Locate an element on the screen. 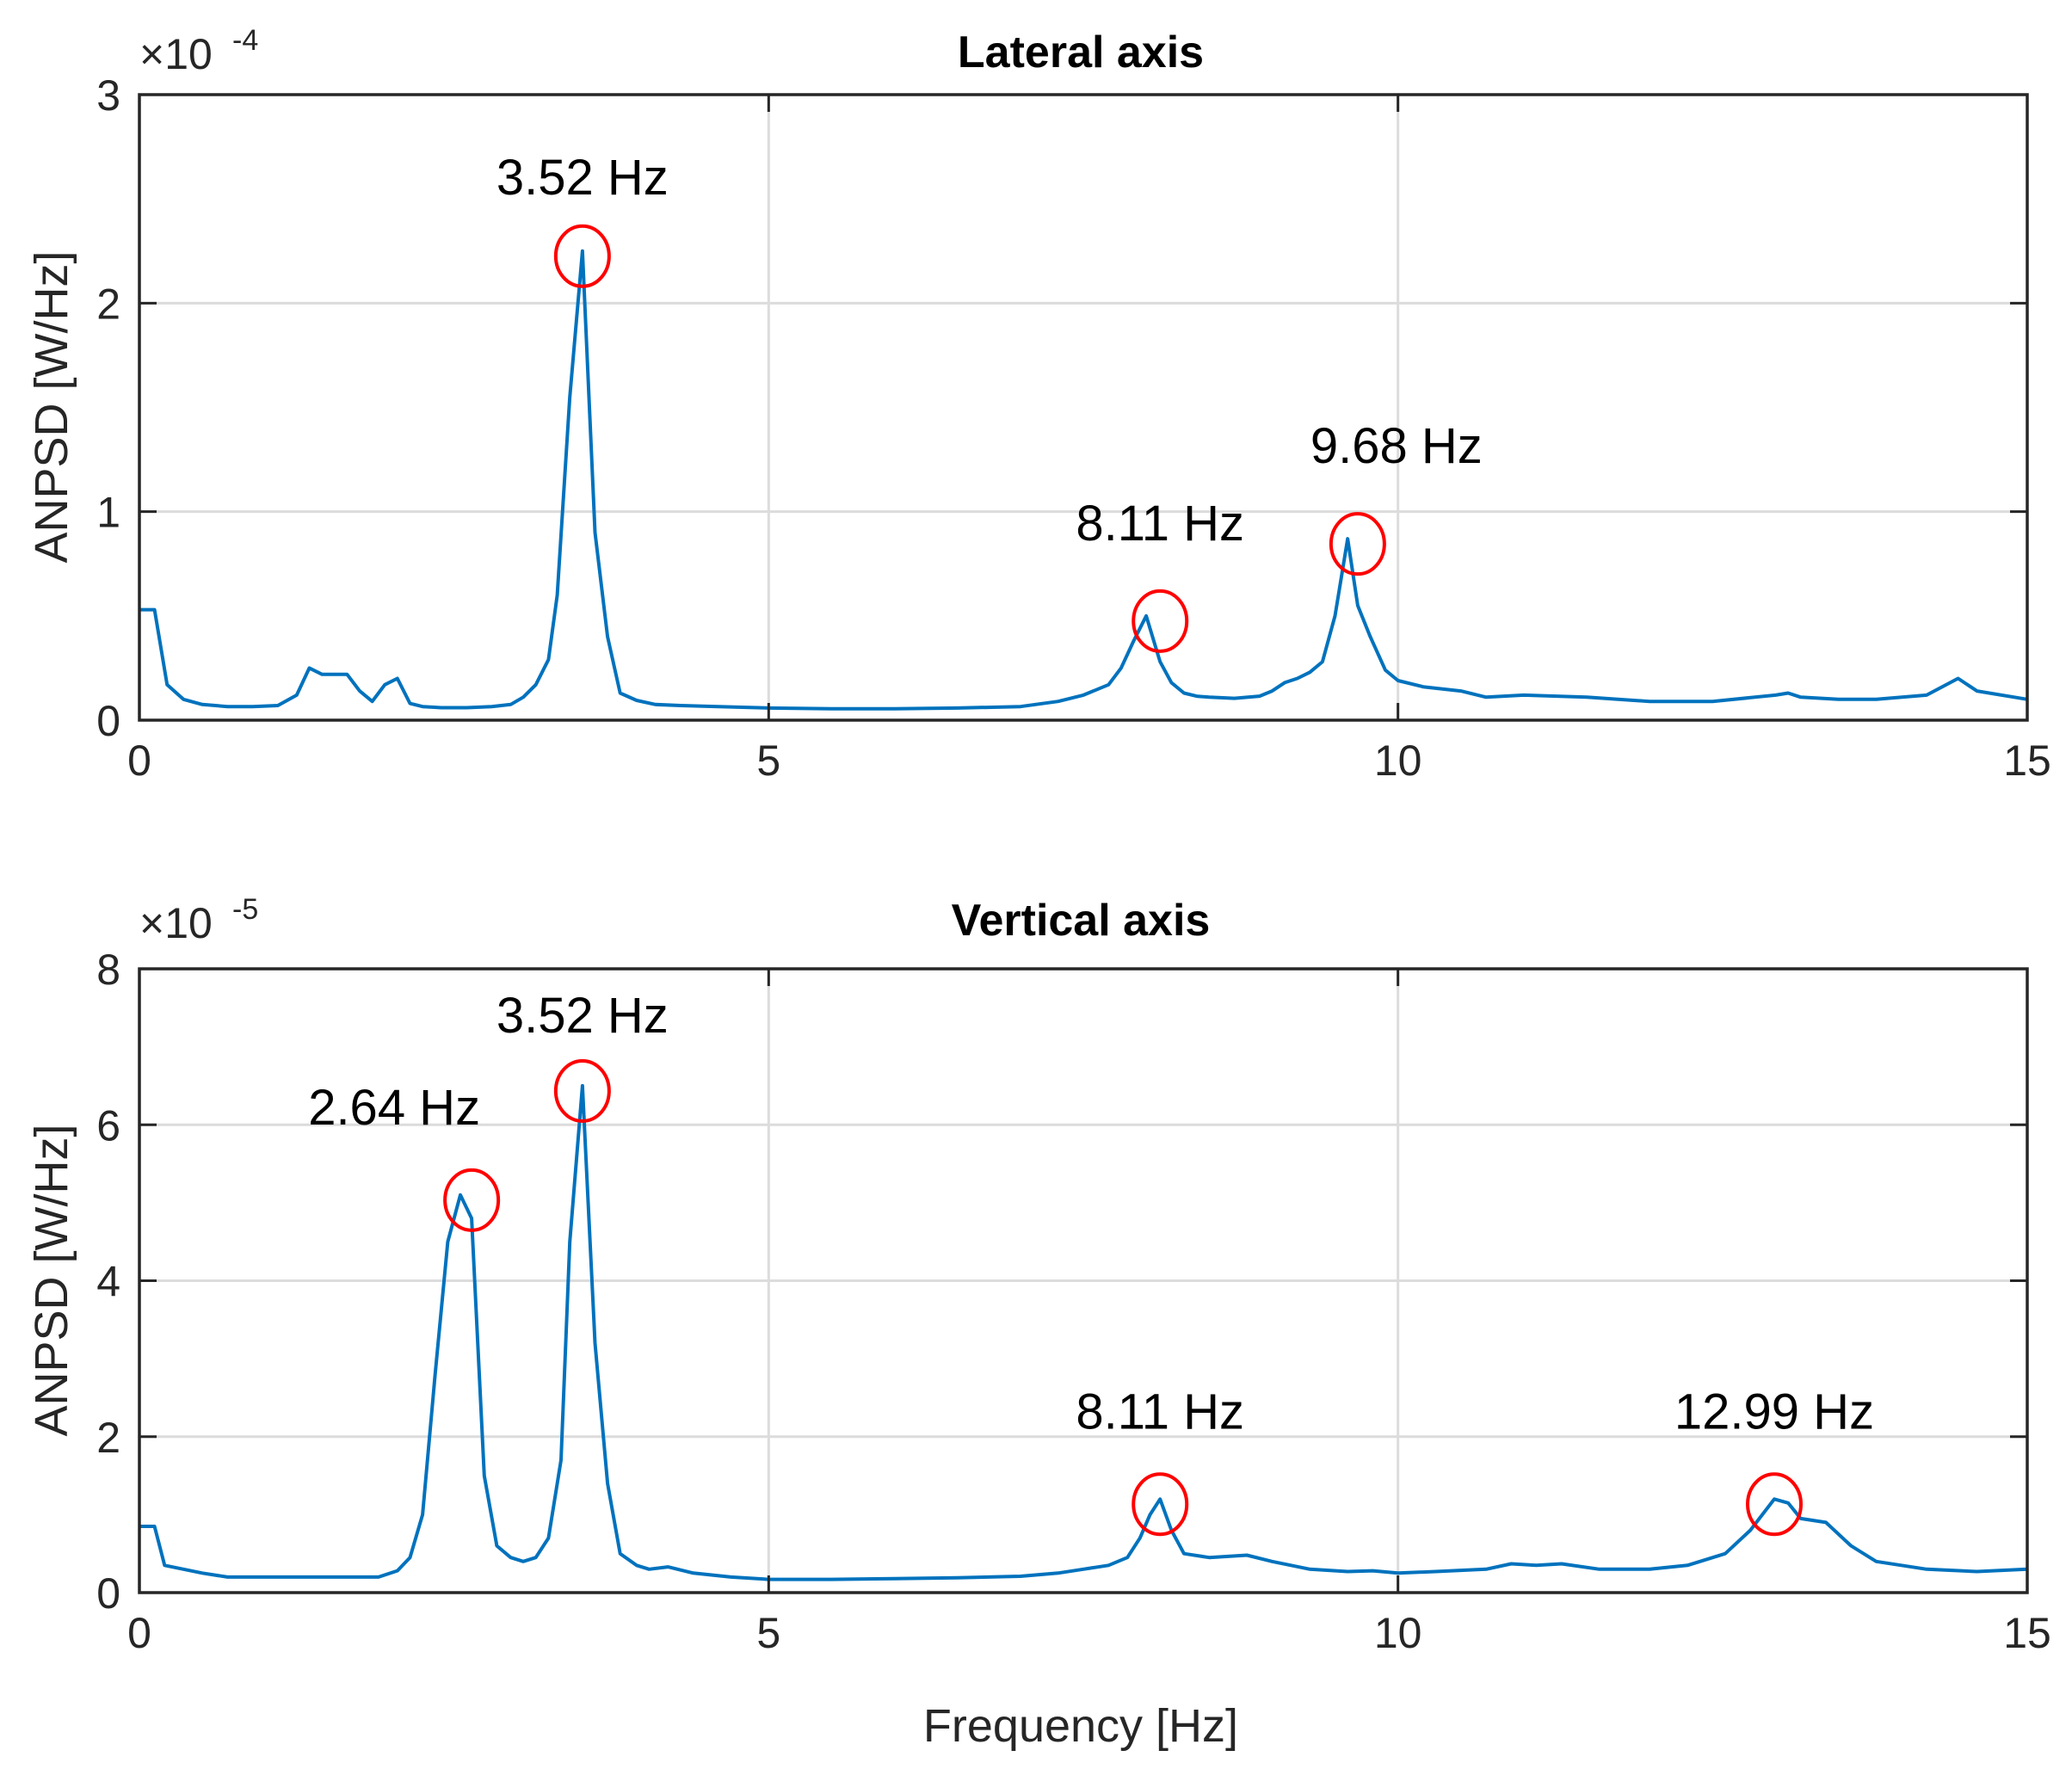  peak-label: 12.99 Hz is located at coordinates (1774, 1411).